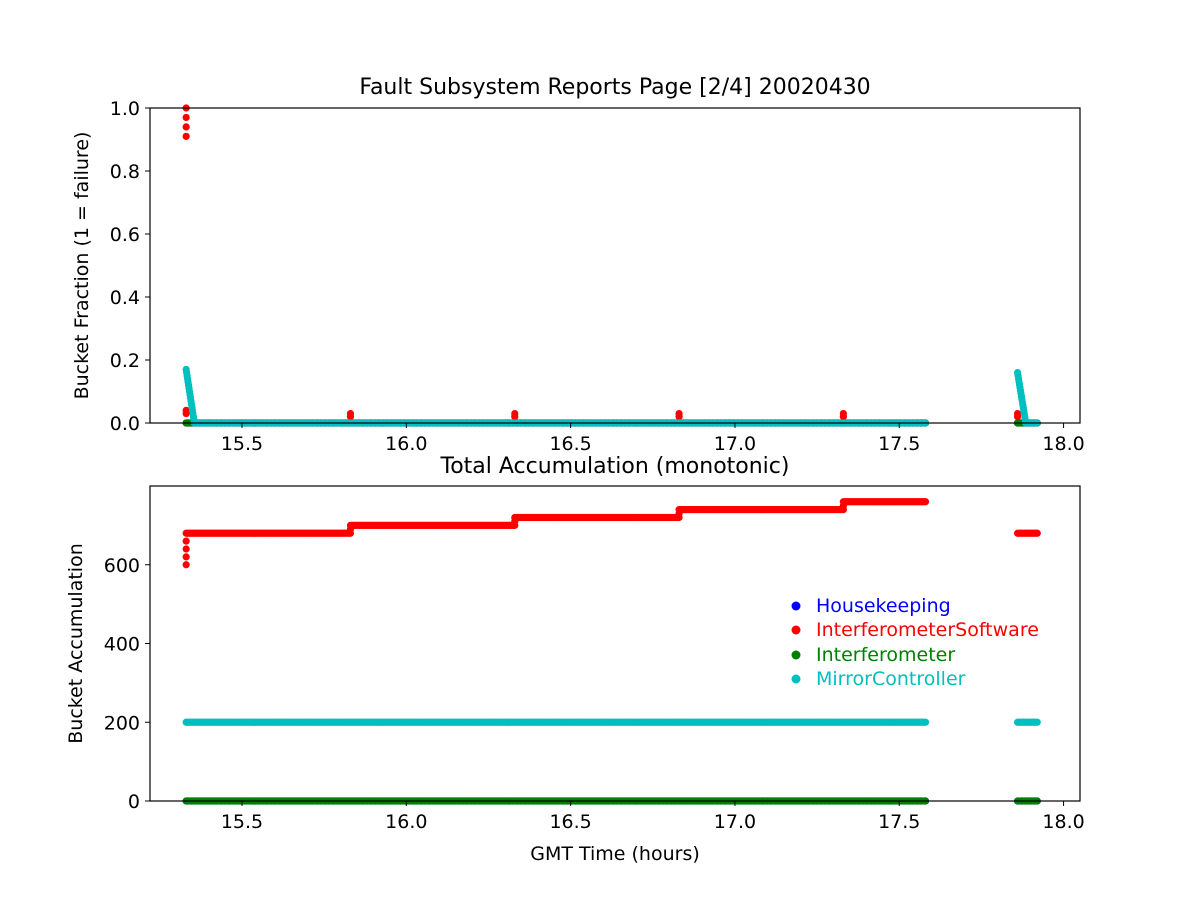  I want to click on legend-entry-housekeeping: Housekeeping, so click(871, 606).